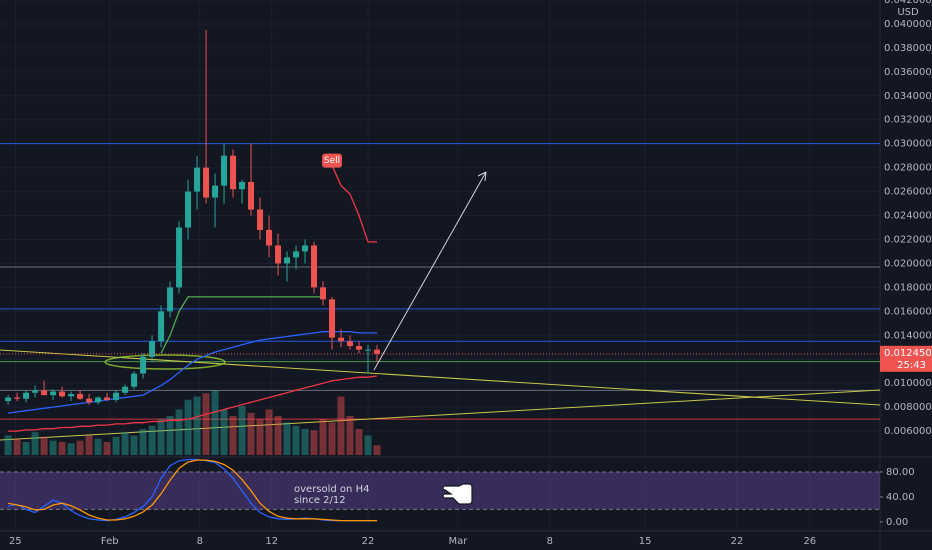 This screenshot has height=550, width=932. I want to click on y-tick-label: 0.016000, so click(908, 311).